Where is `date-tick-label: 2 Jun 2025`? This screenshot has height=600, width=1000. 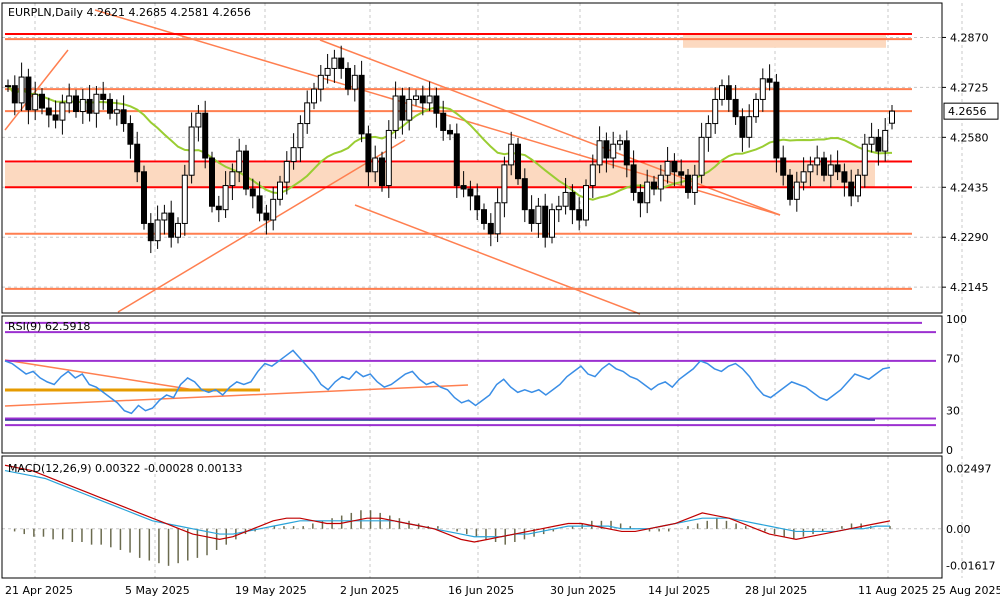
date-tick-label: 2 Jun 2025 is located at coordinates (369, 590).